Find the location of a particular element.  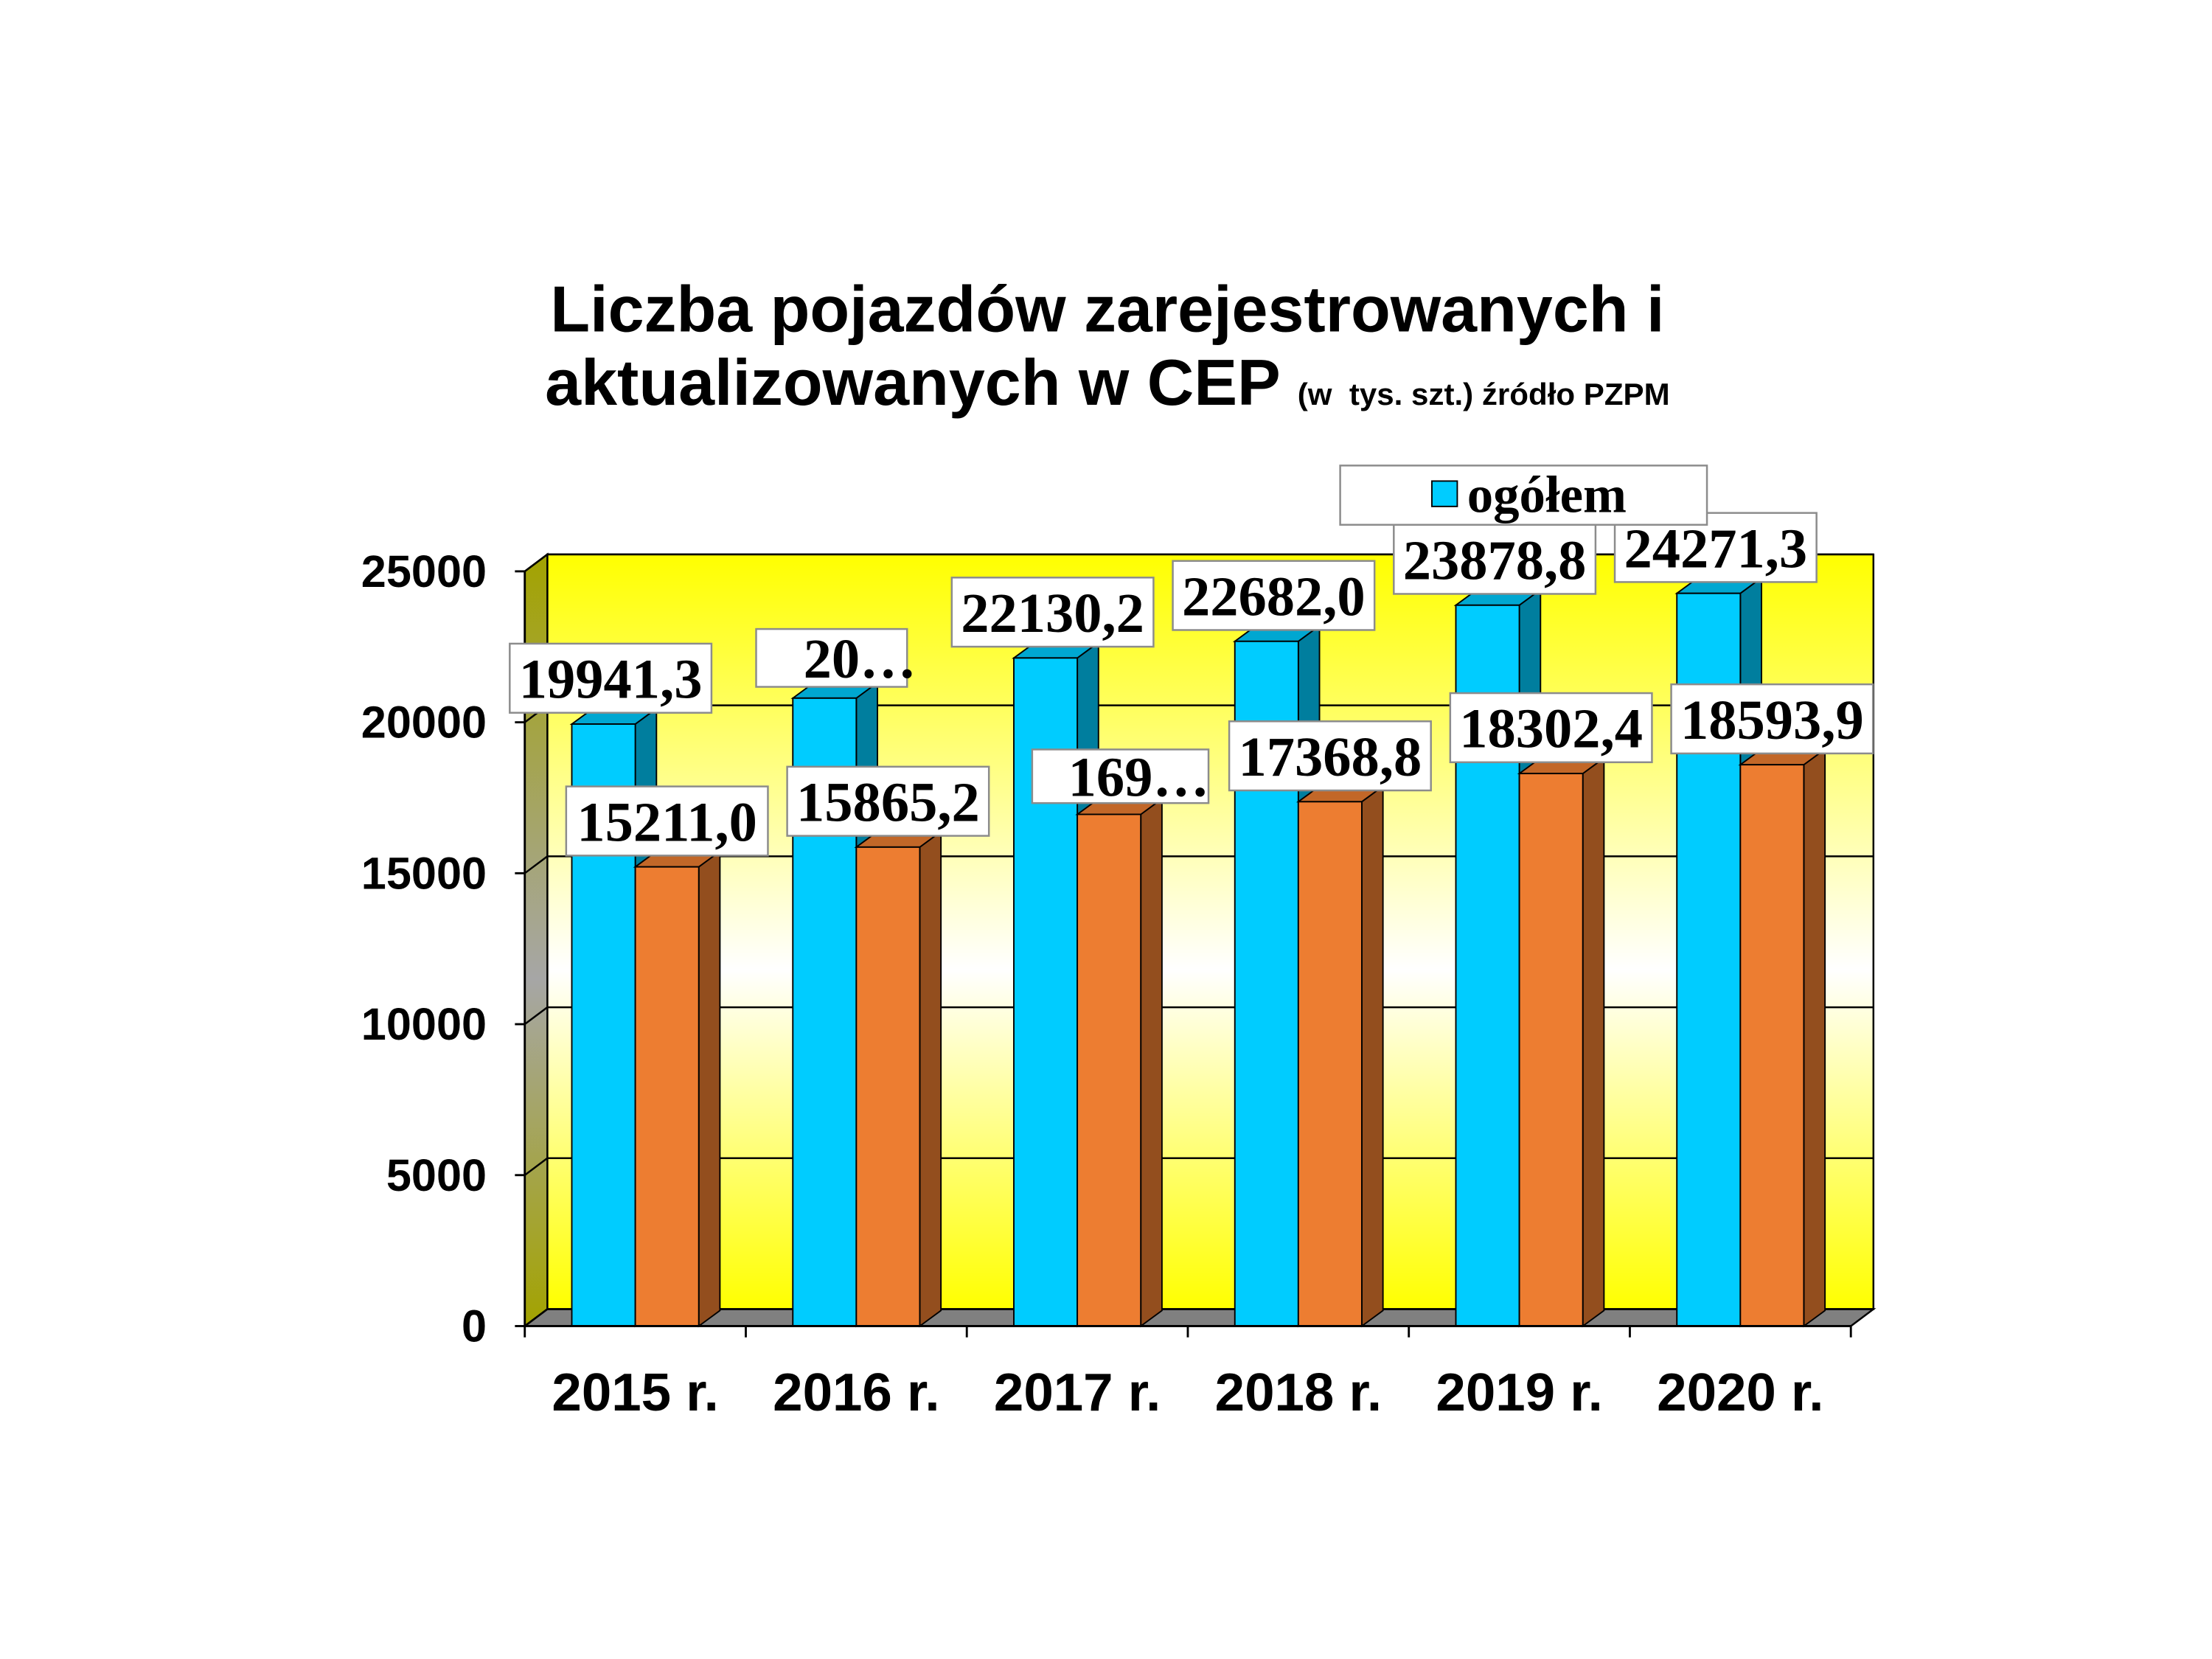

bar-series2-2017 is located at coordinates (1119, 1062).